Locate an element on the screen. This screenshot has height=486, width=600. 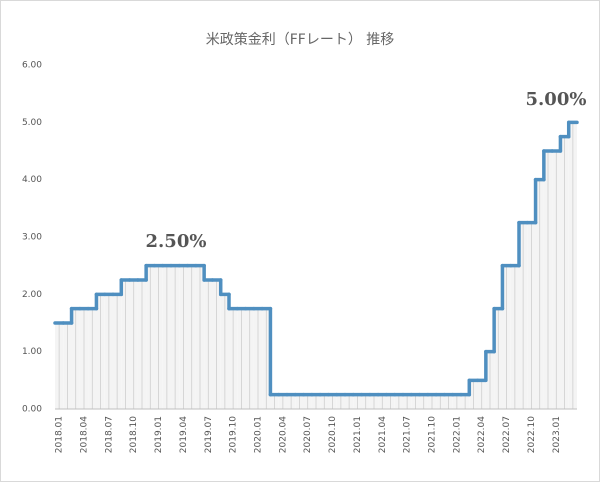
y-tick-label: 3.00 is located at coordinates (32, 238).